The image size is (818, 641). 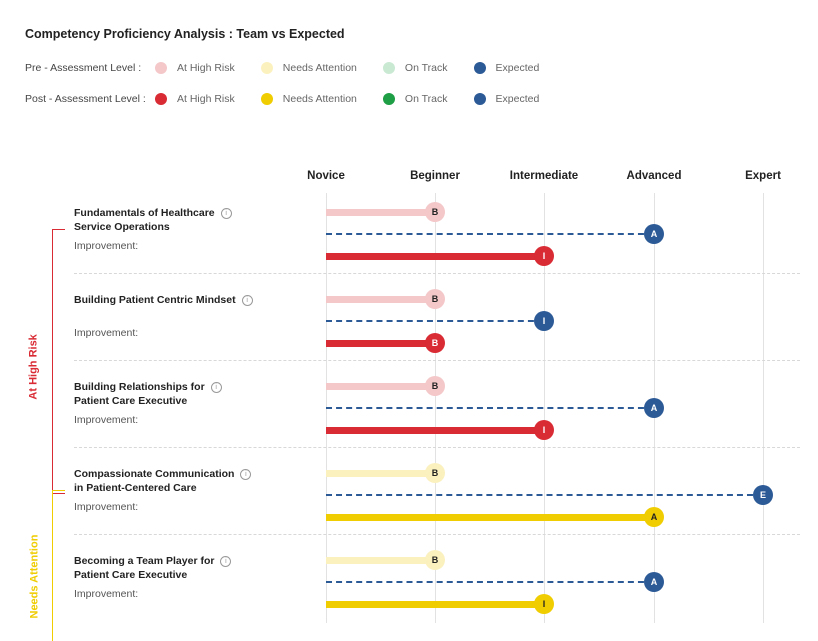 I want to click on competency-name-line: Service Operations, so click(x=122, y=227).